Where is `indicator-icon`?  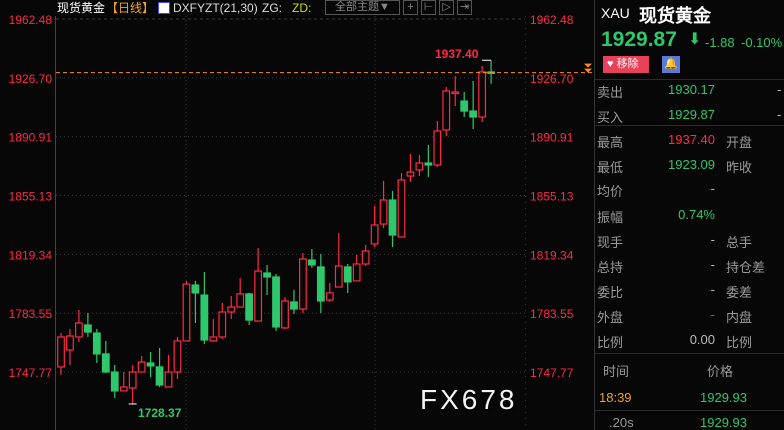
indicator-icon is located at coordinates (164, 8).